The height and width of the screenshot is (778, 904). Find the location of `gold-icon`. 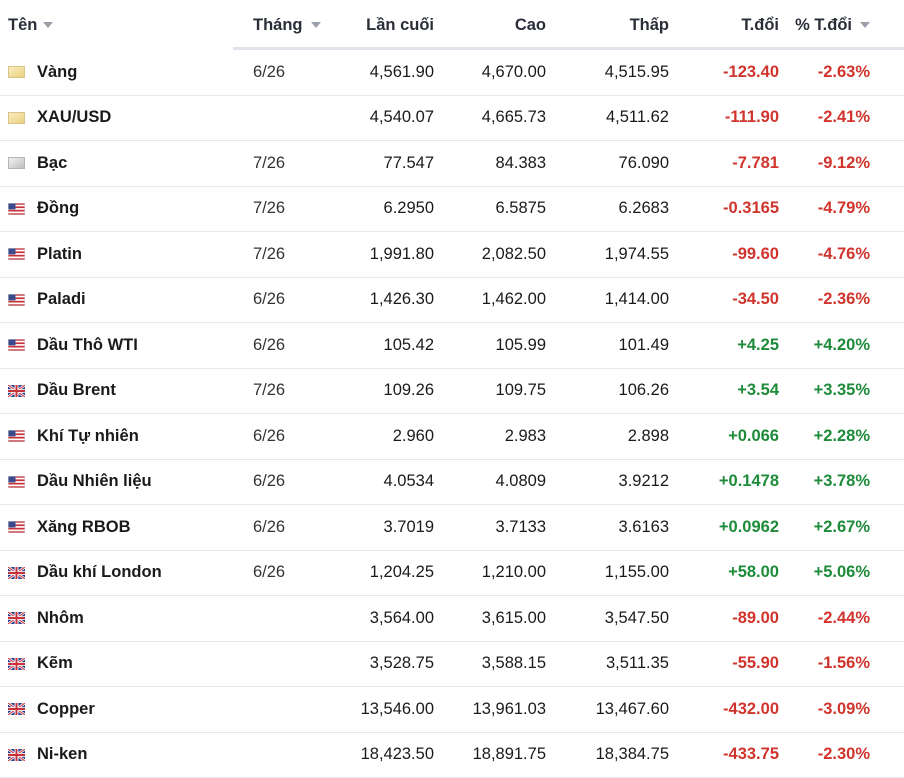

gold-icon is located at coordinates (16, 72).